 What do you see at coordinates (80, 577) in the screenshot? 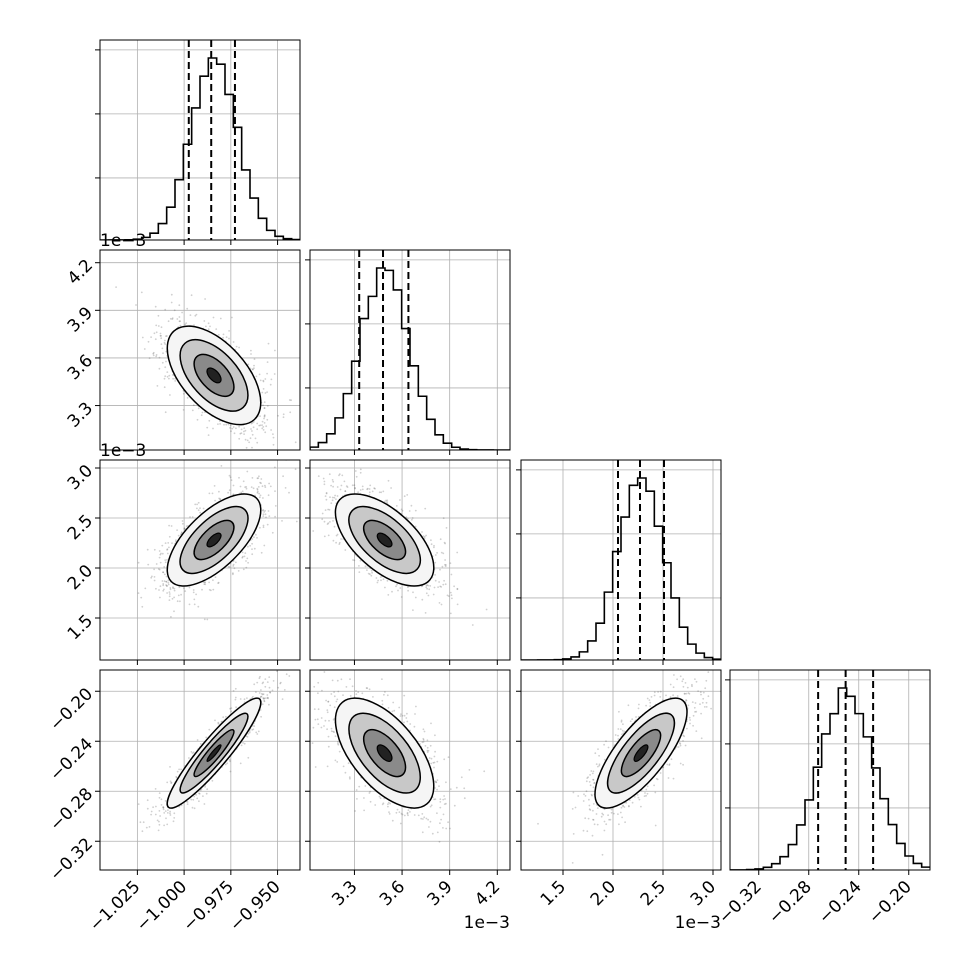
I see `y-tick-label: 2.0` at bounding box center [80, 577].